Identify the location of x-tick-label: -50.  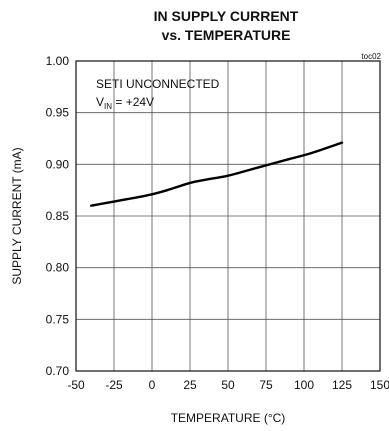
(76, 385).